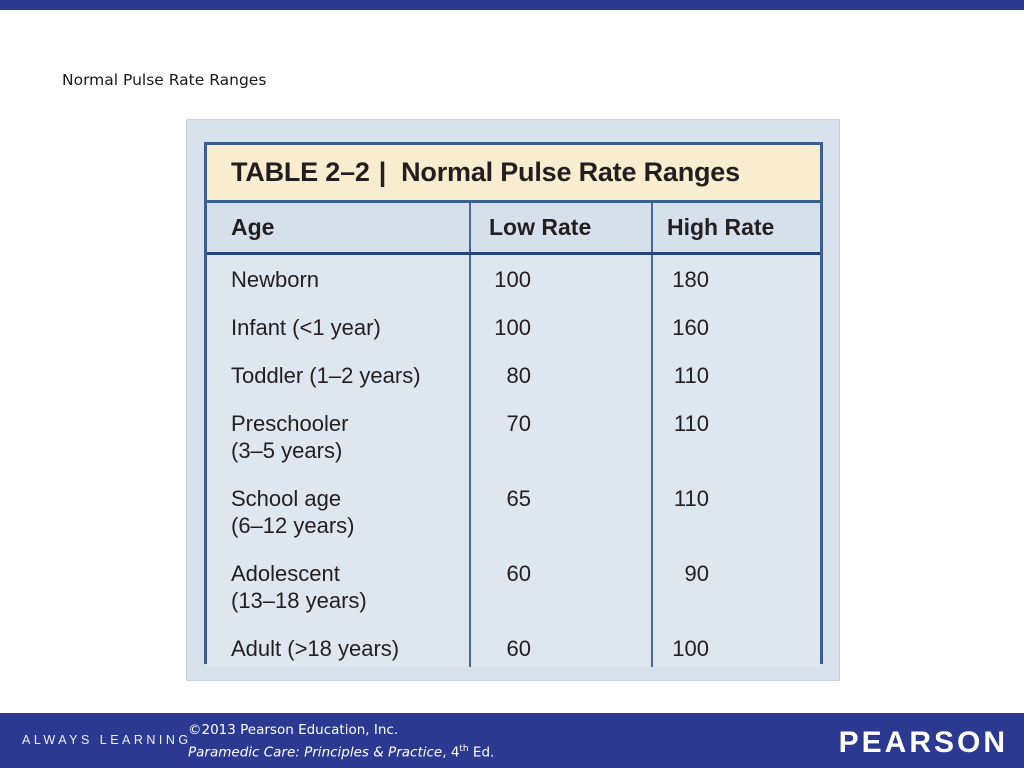 This screenshot has width=1024, height=768. I want to click on cell-high-rate: 180, so click(732, 279).